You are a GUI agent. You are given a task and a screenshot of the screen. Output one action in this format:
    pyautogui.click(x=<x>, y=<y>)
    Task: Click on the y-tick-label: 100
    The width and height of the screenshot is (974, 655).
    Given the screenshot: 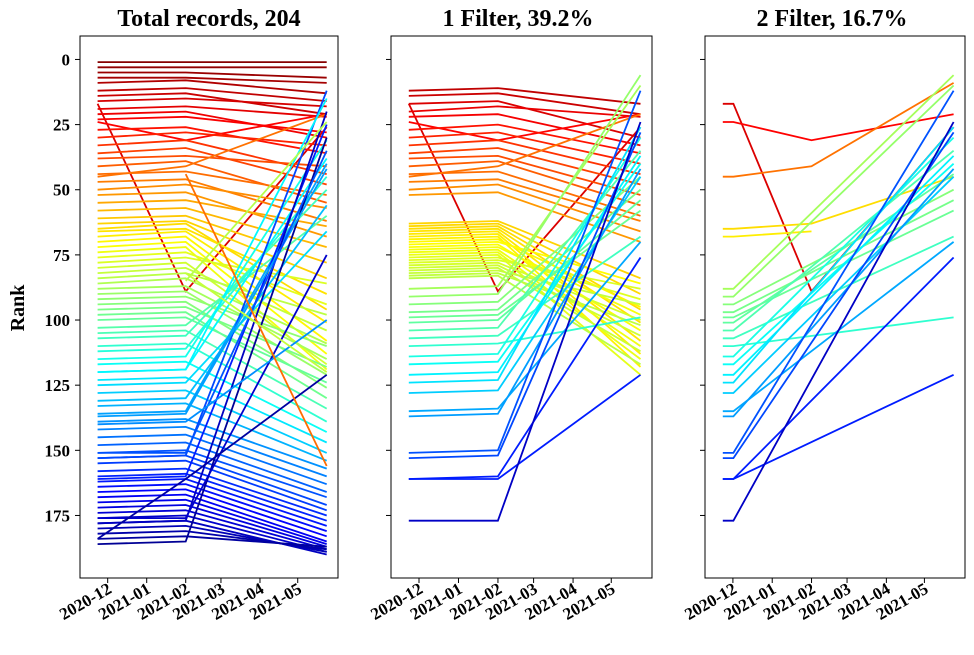 What is the action you would take?
    pyautogui.click(x=58, y=320)
    